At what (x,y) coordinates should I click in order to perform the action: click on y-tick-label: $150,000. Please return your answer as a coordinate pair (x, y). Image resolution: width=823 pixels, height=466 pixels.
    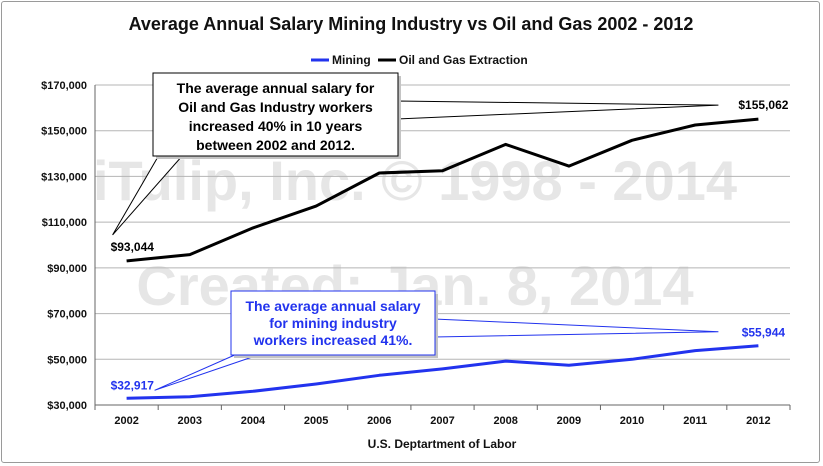
    Looking at the image, I should click on (64, 132).